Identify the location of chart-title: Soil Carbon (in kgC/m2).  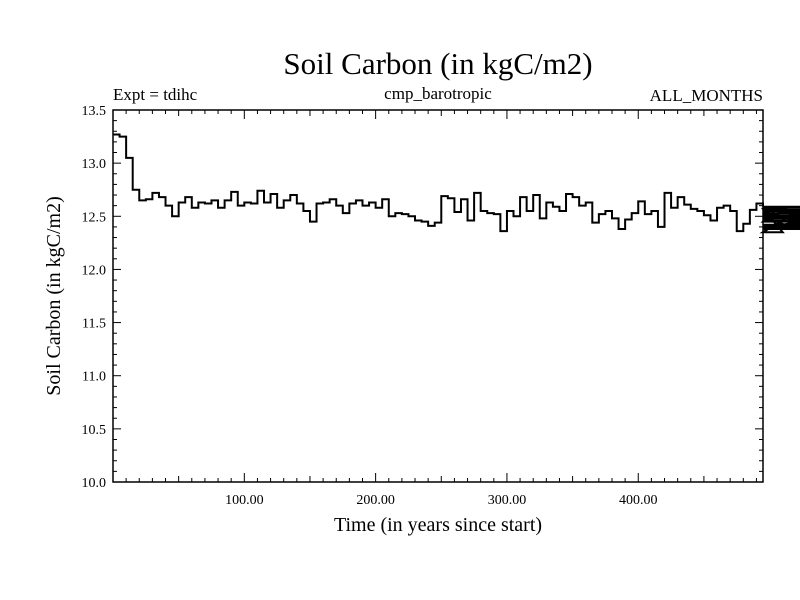
(437, 63).